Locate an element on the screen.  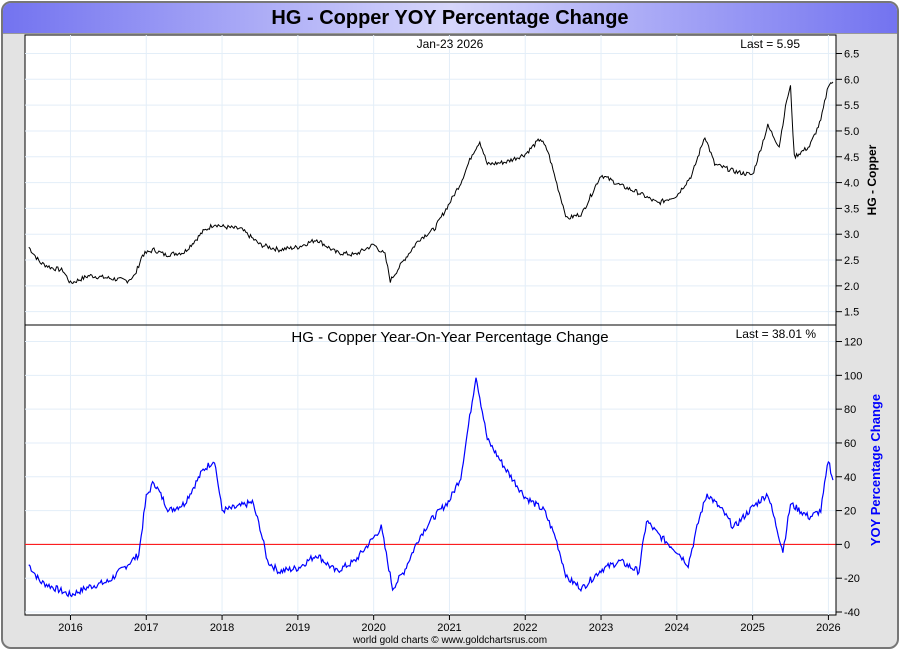
y-tick-label: 20 is located at coordinates (850, 512).